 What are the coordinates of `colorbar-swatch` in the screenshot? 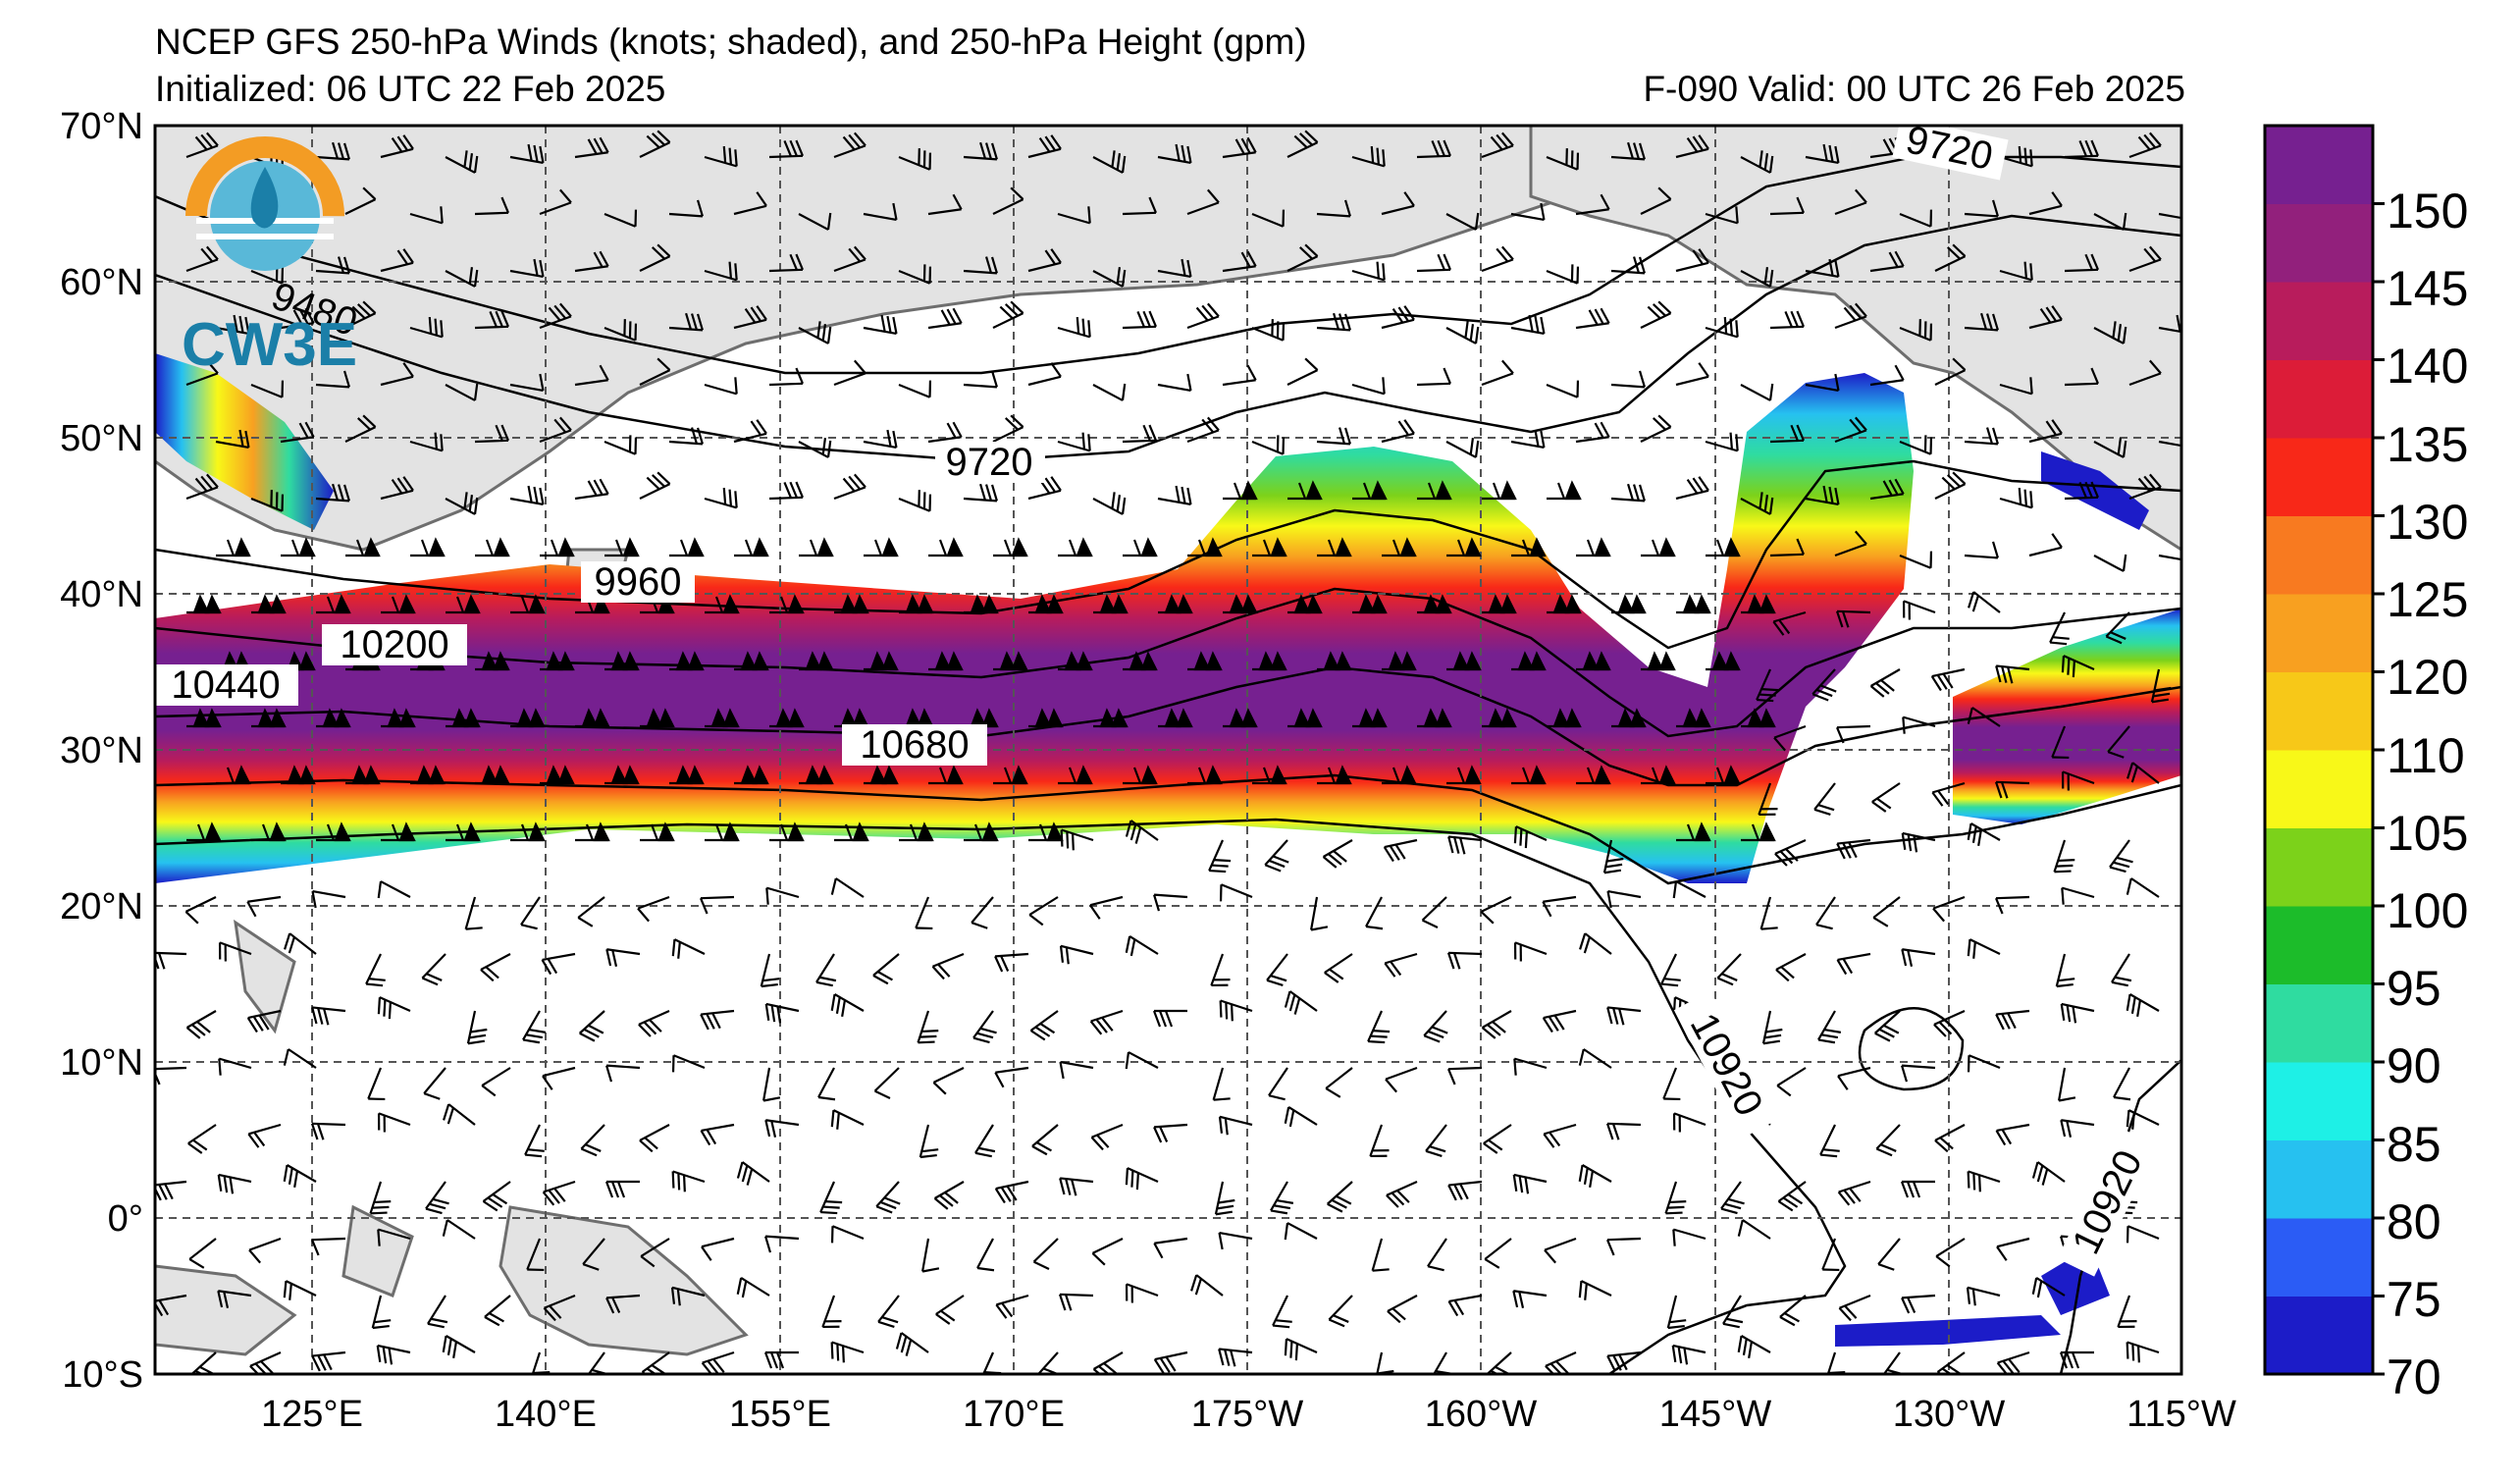 It's located at (2319, 711).